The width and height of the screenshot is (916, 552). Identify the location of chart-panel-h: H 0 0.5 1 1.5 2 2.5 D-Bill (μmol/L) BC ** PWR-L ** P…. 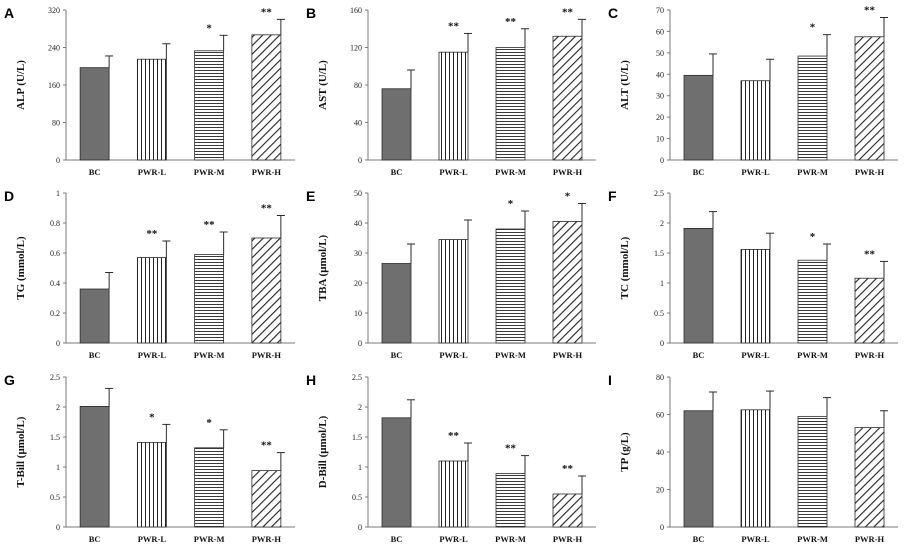
(451, 458).